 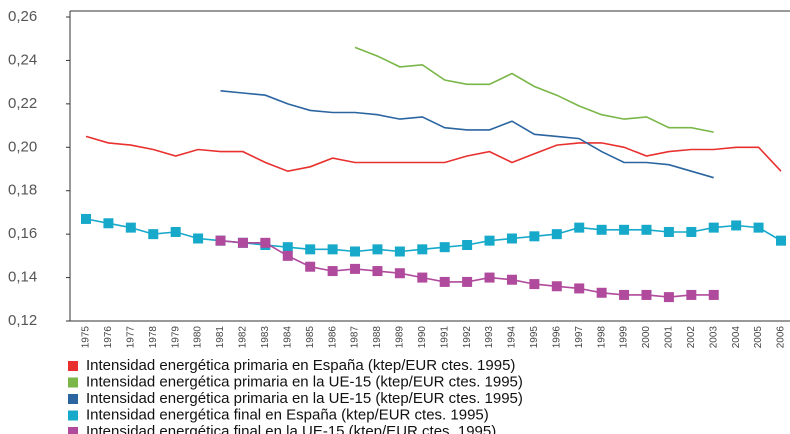 I want to click on x-tick-label: 2000, so click(x=646, y=337).